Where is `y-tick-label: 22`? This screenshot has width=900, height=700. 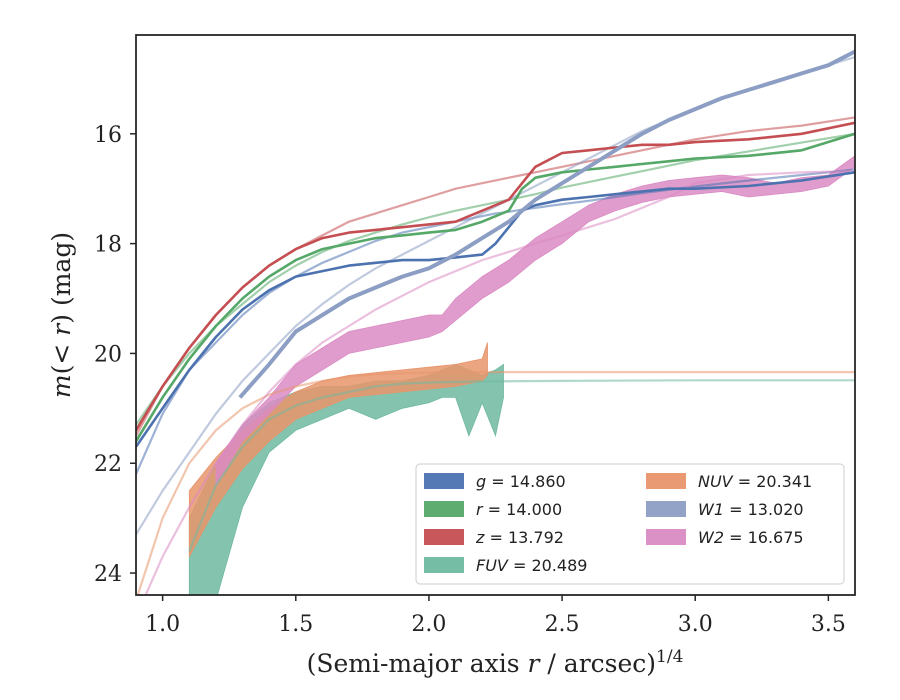
y-tick-label: 22 is located at coordinates (108, 464).